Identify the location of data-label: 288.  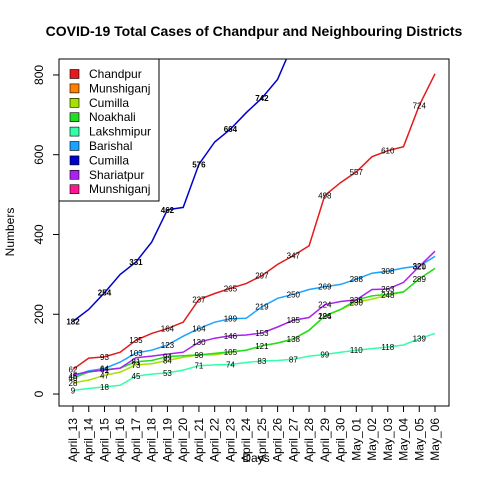
(357, 279).